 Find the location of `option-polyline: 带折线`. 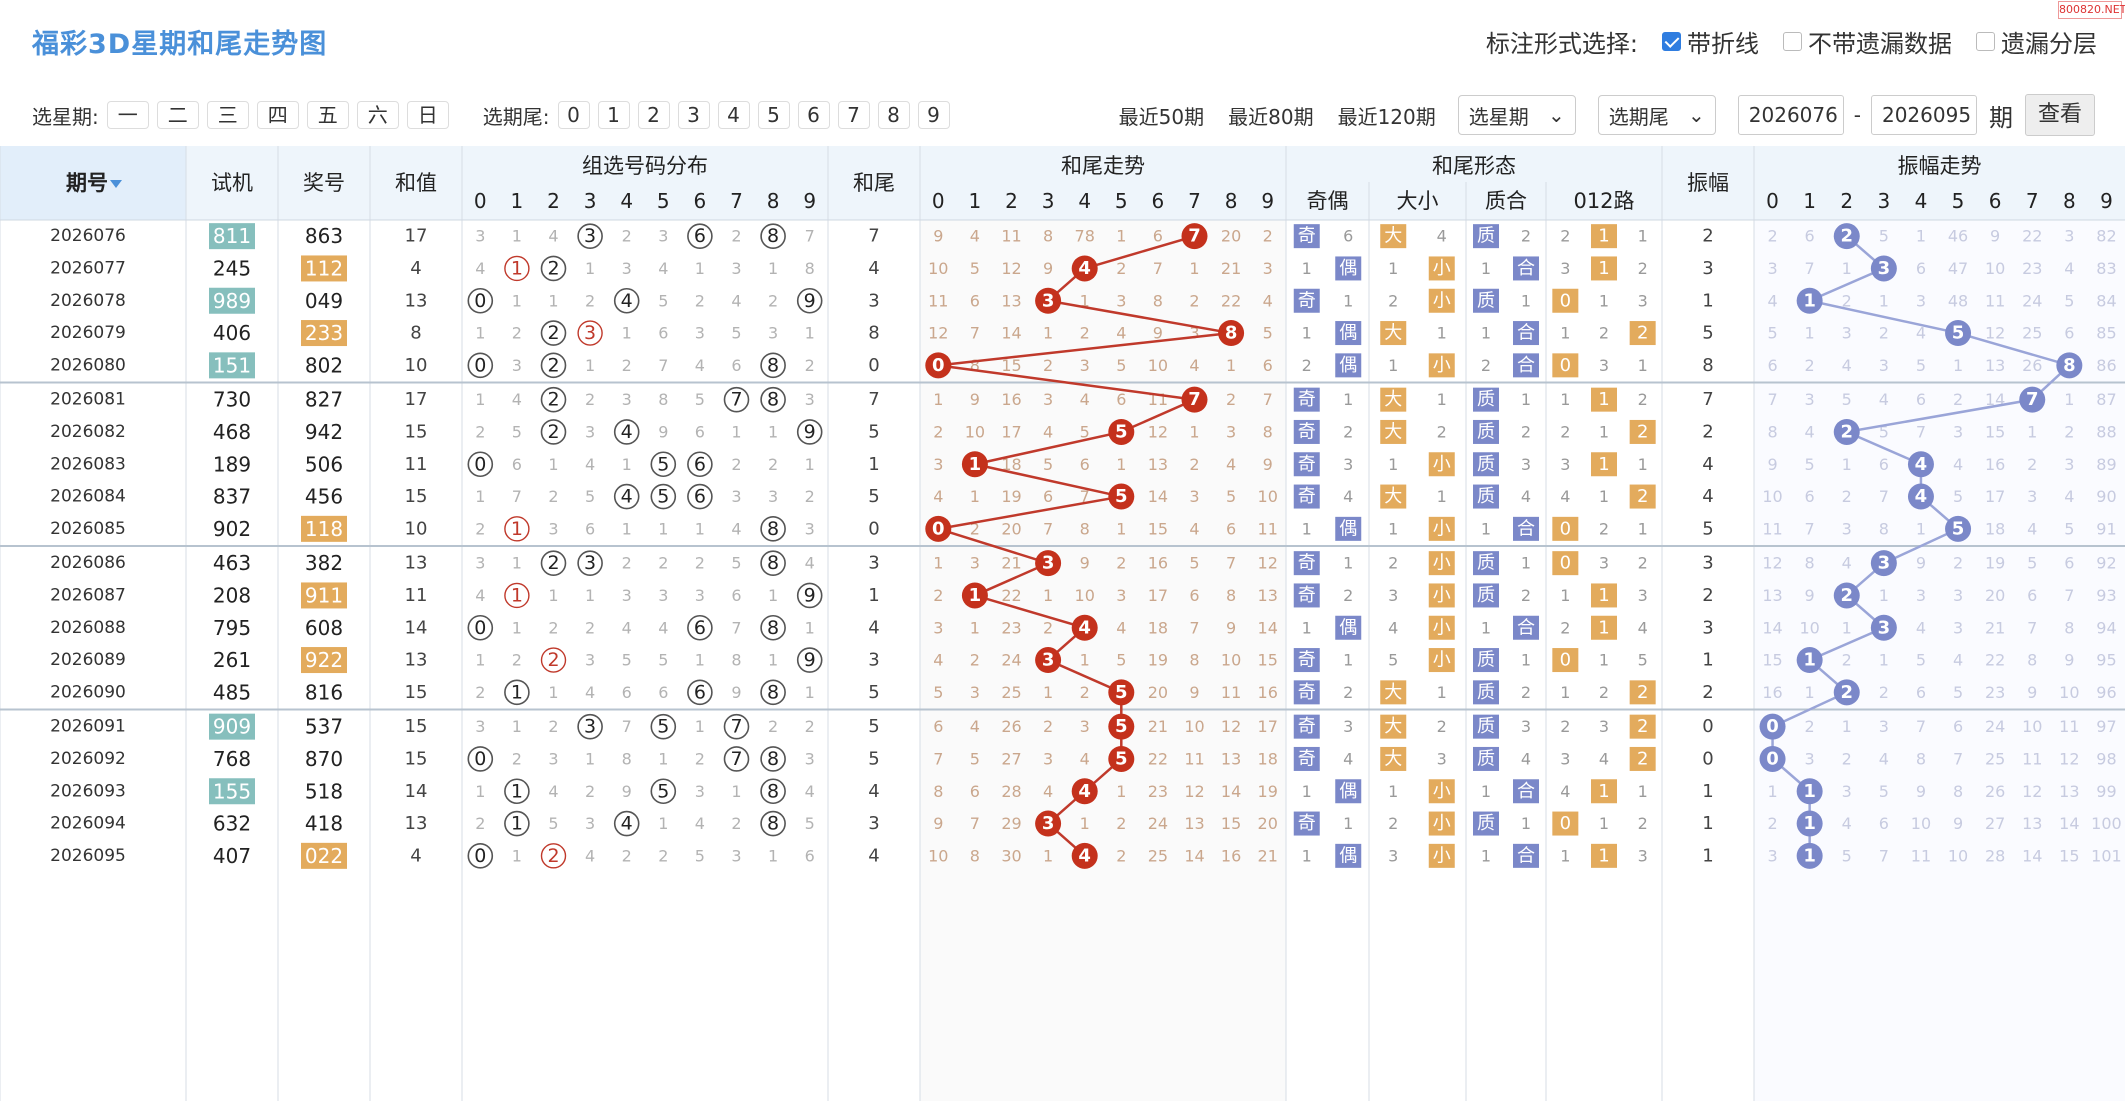

option-polyline: 带折线 is located at coordinates (1710, 41).